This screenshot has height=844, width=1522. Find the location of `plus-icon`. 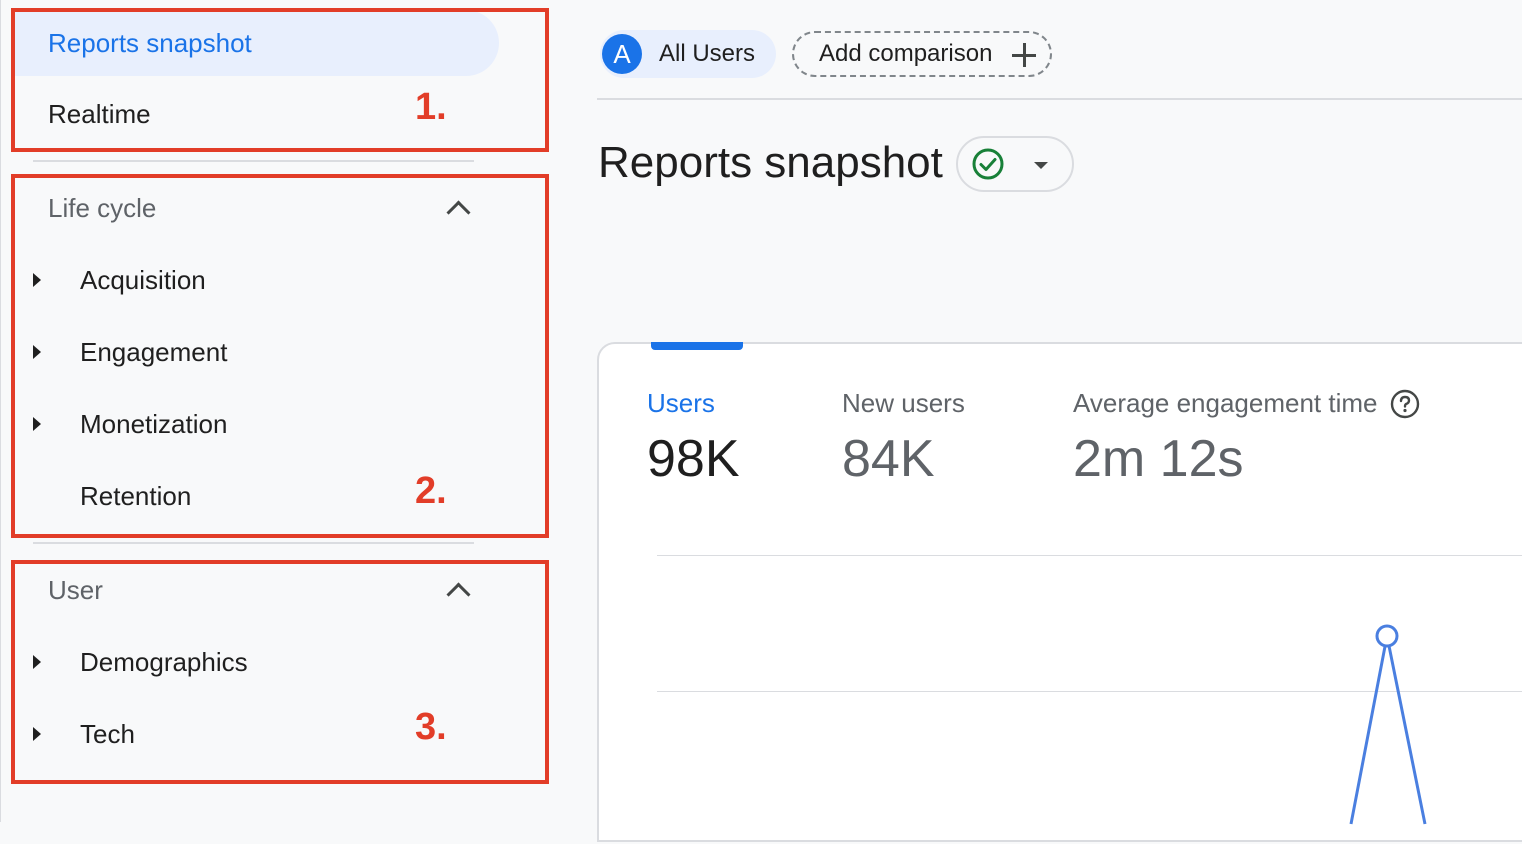

plus-icon is located at coordinates (1024, 55).